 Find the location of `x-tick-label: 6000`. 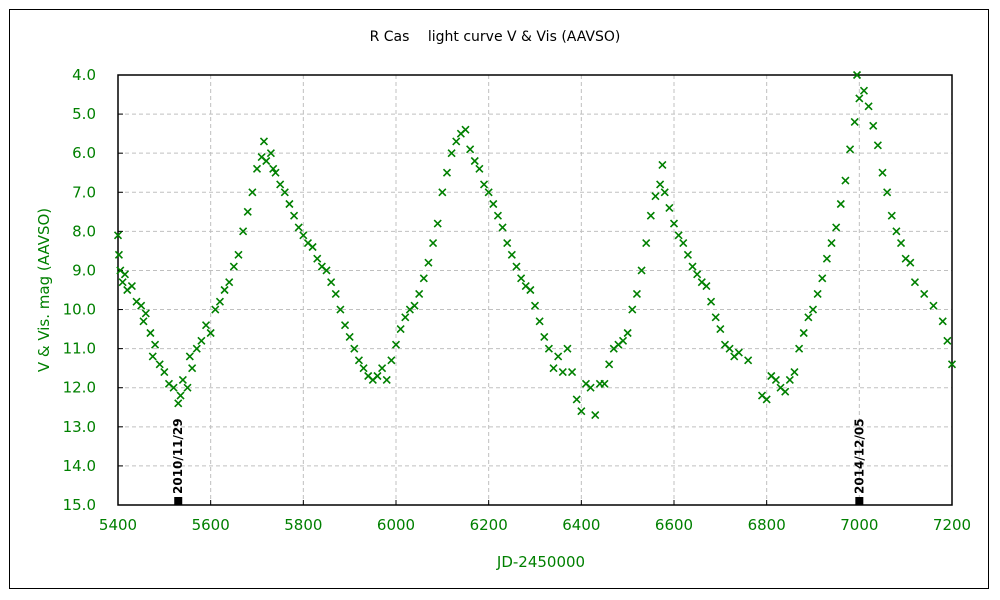

x-tick-label: 6000 is located at coordinates (396, 525).